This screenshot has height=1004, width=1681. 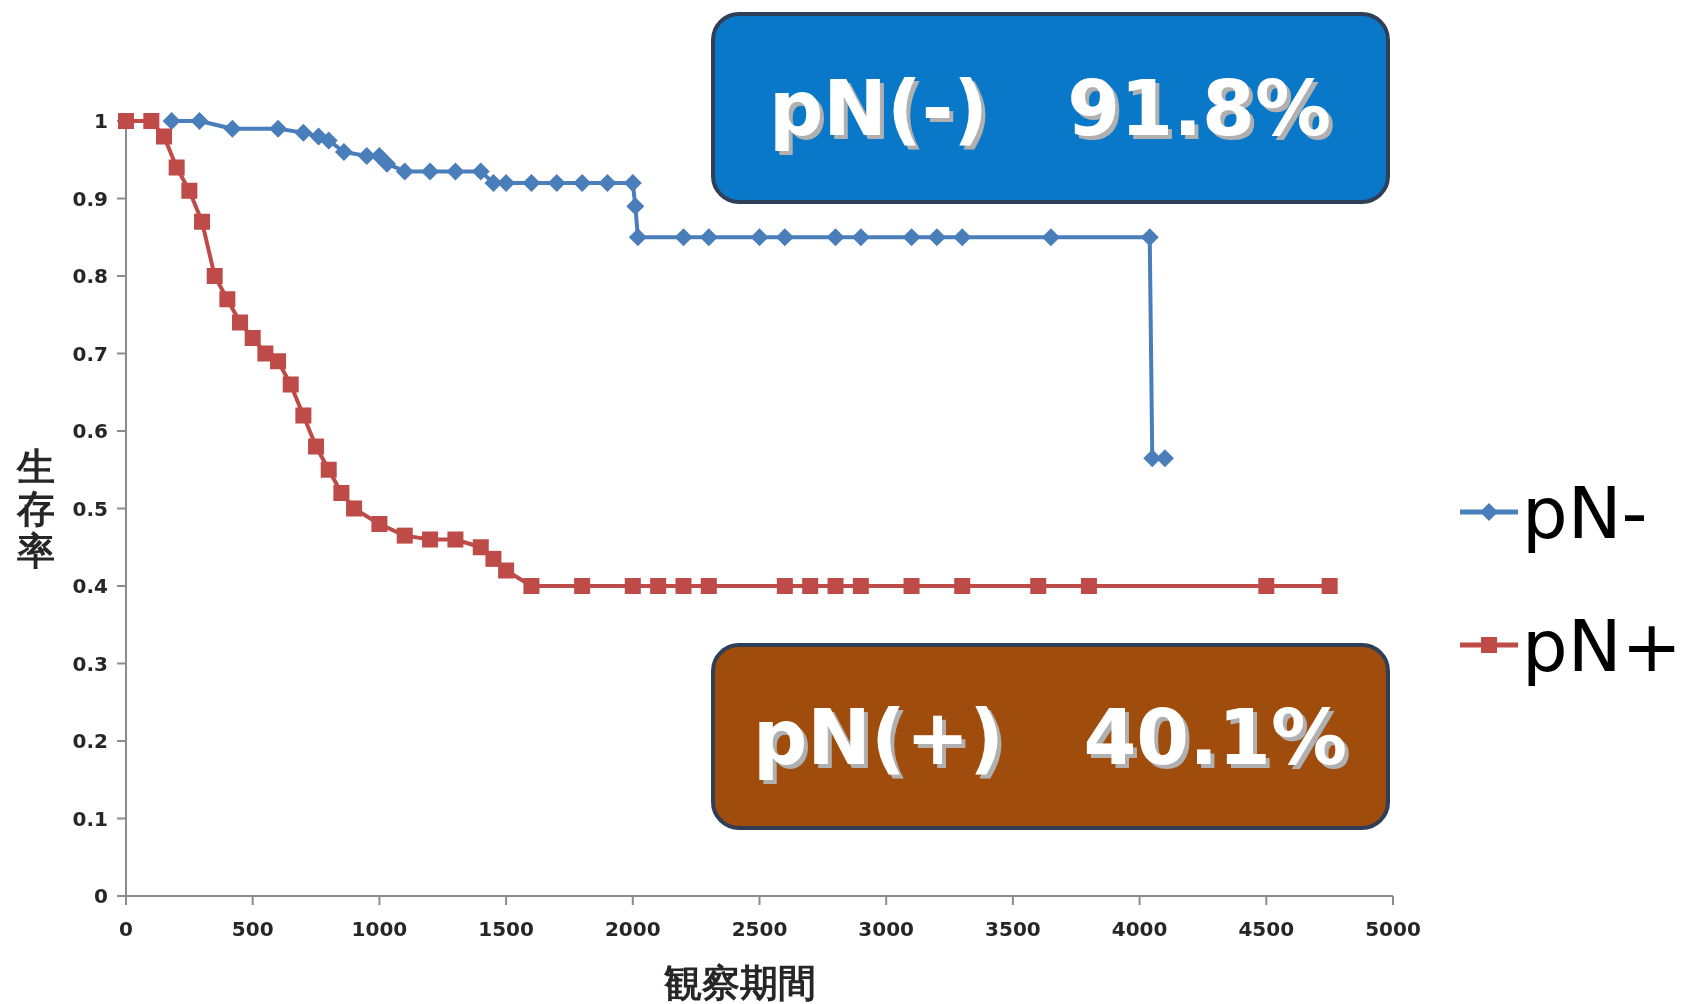 I want to click on x-tick-label: 4500, so click(x=1266, y=929).